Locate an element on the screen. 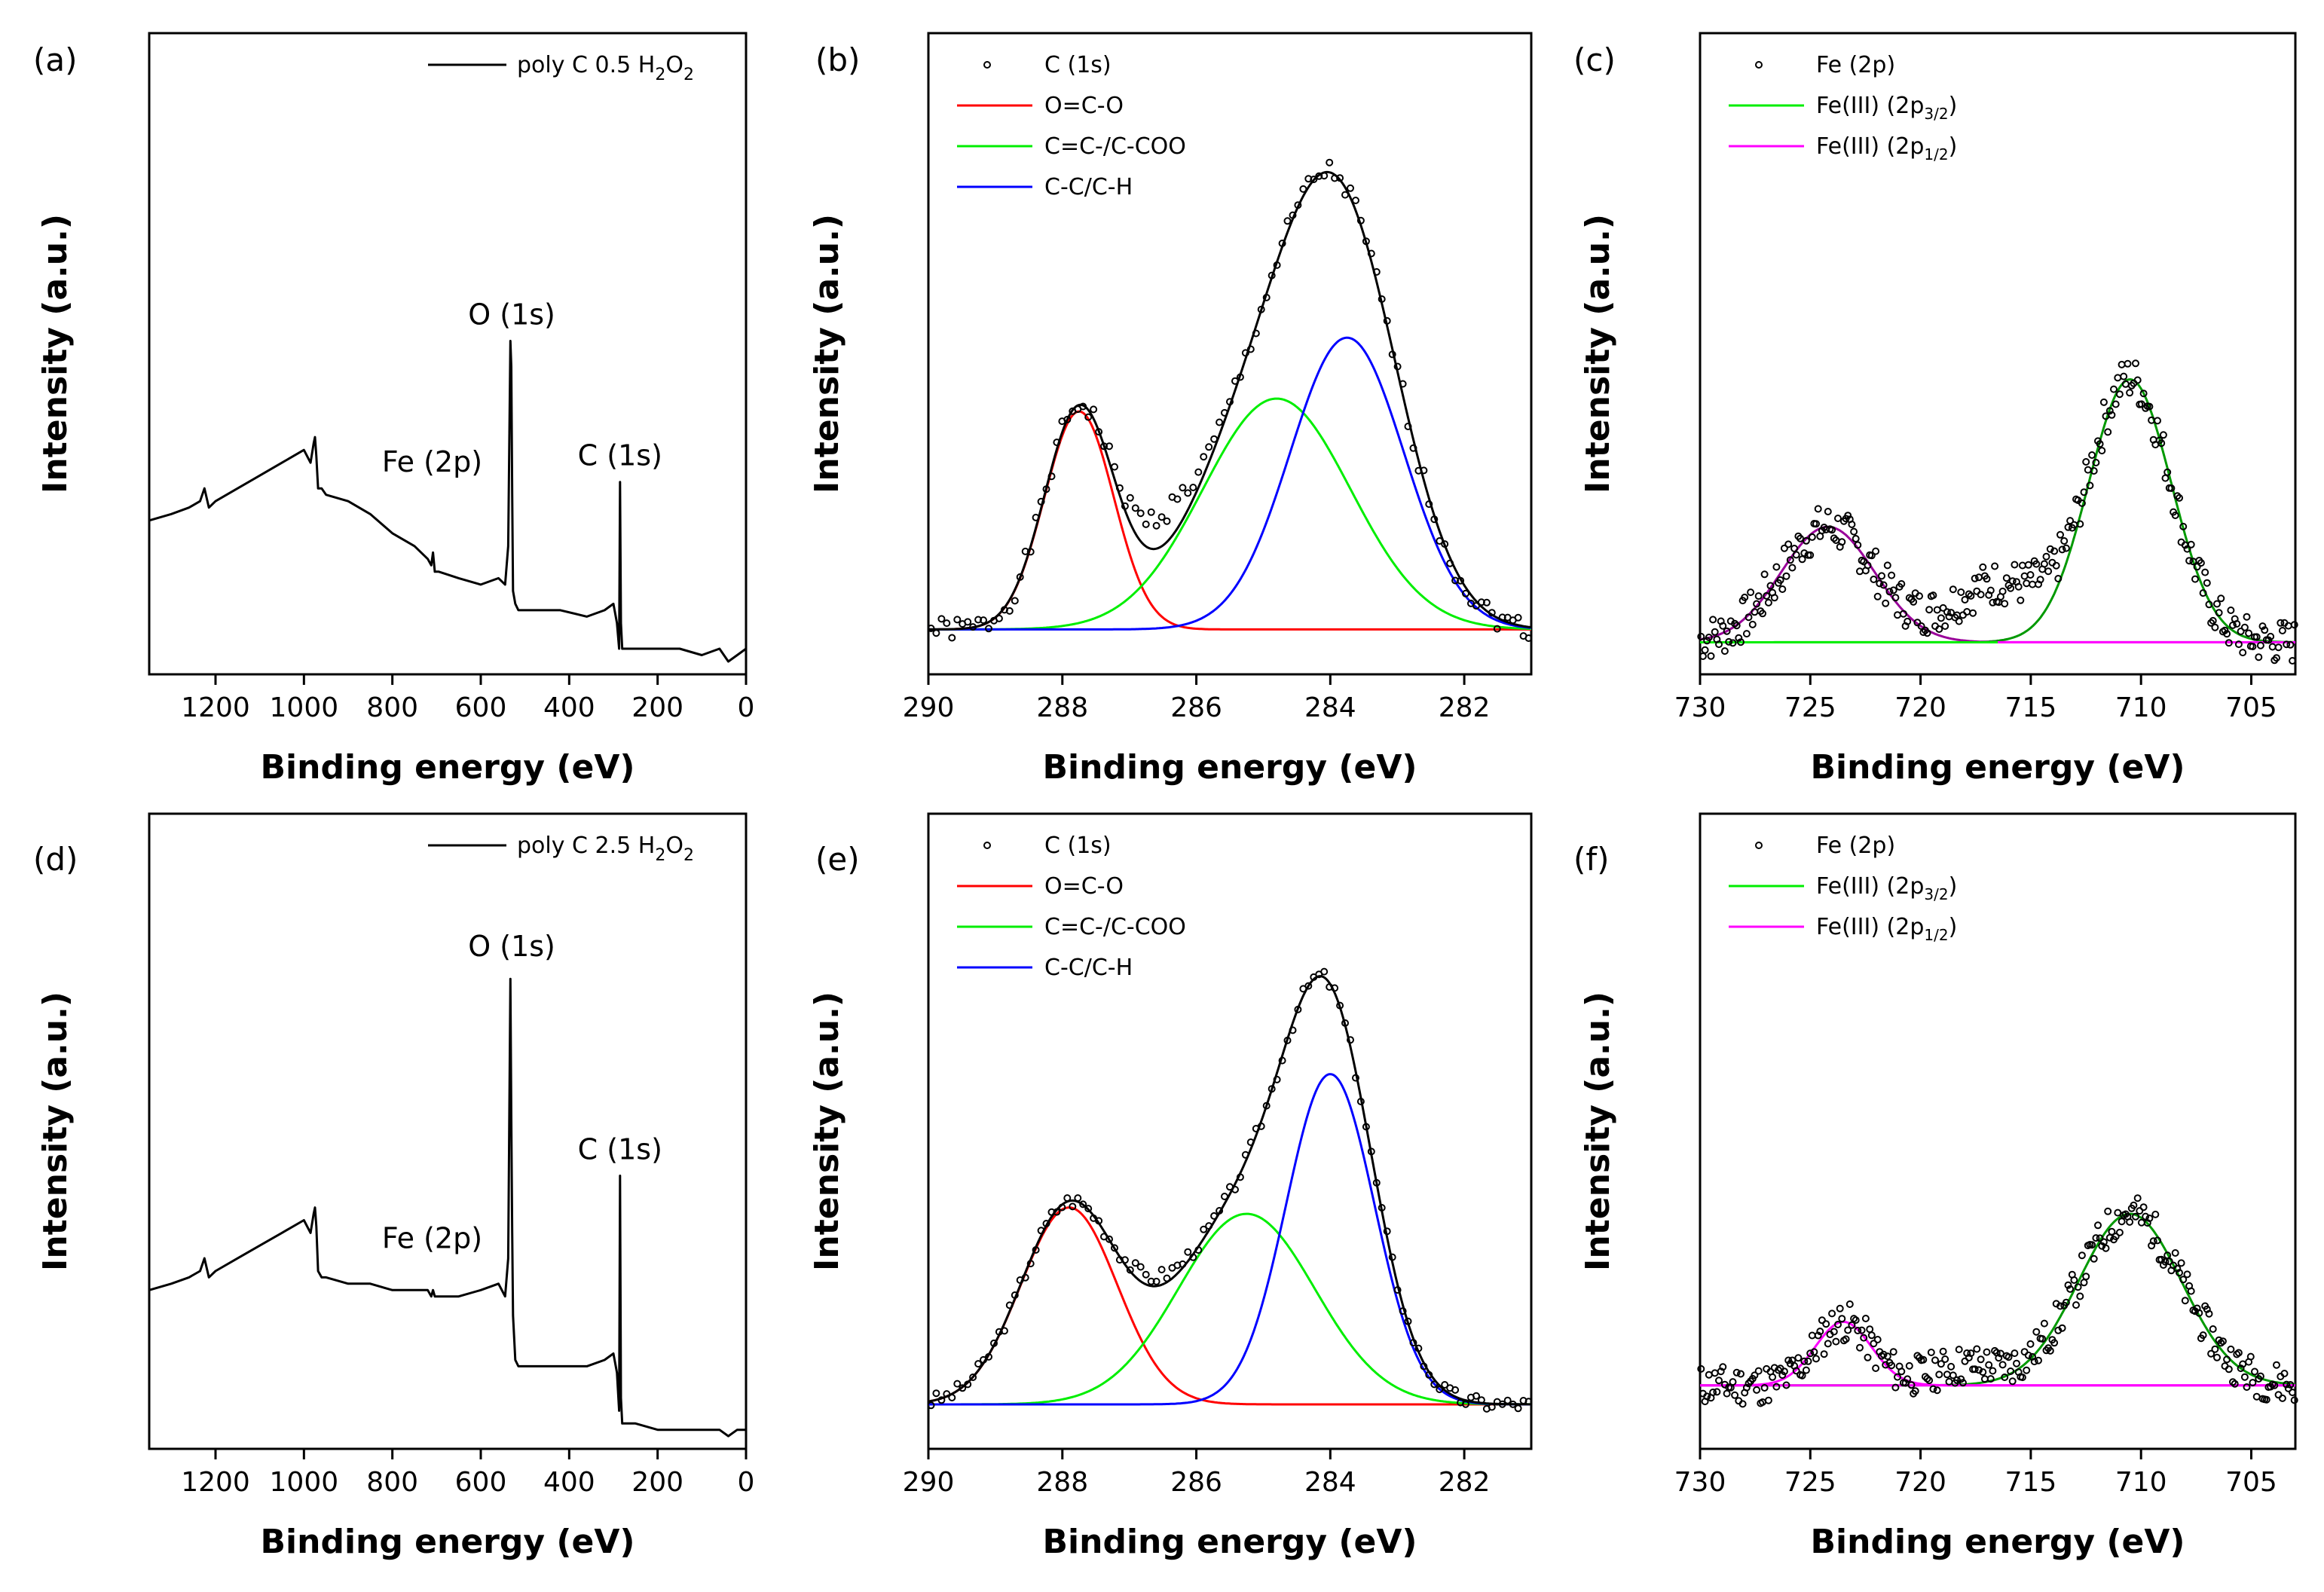 Image resolution: width=2324 pixels, height=1592 pixels. x-tick-label-d-0: 0 is located at coordinates (746, 1482).